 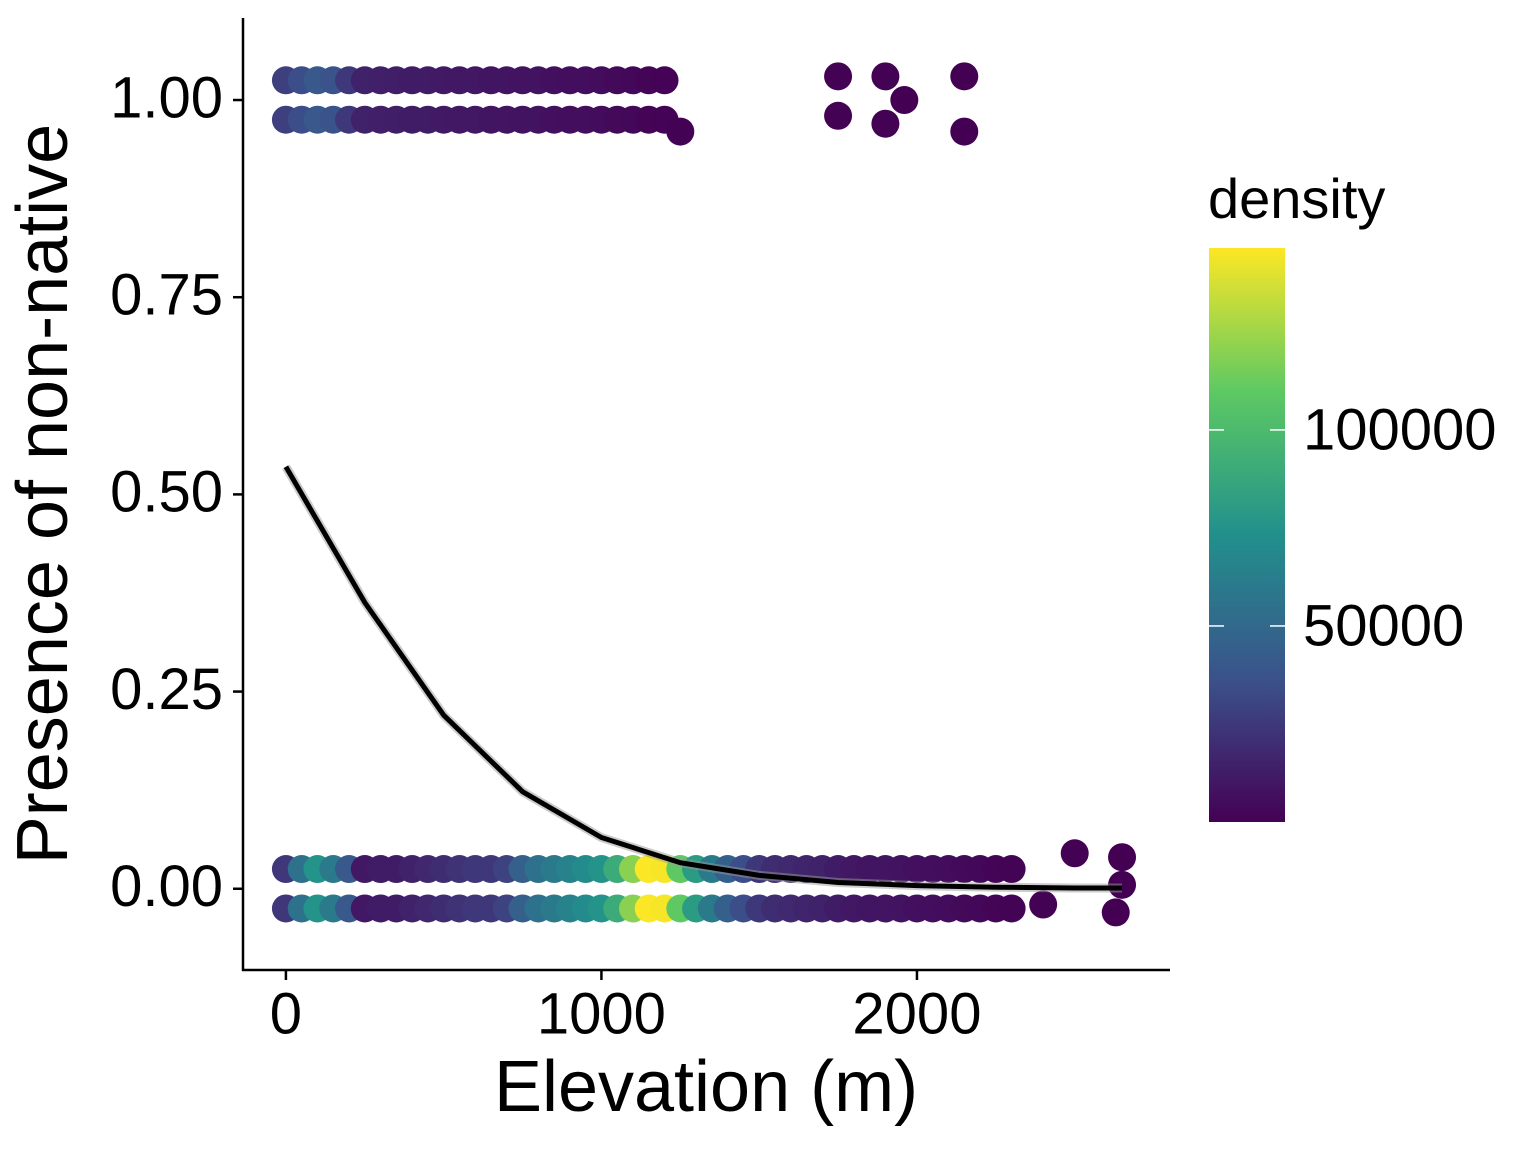 I want to click on colorbar-label: 50000, so click(x=1383, y=625).